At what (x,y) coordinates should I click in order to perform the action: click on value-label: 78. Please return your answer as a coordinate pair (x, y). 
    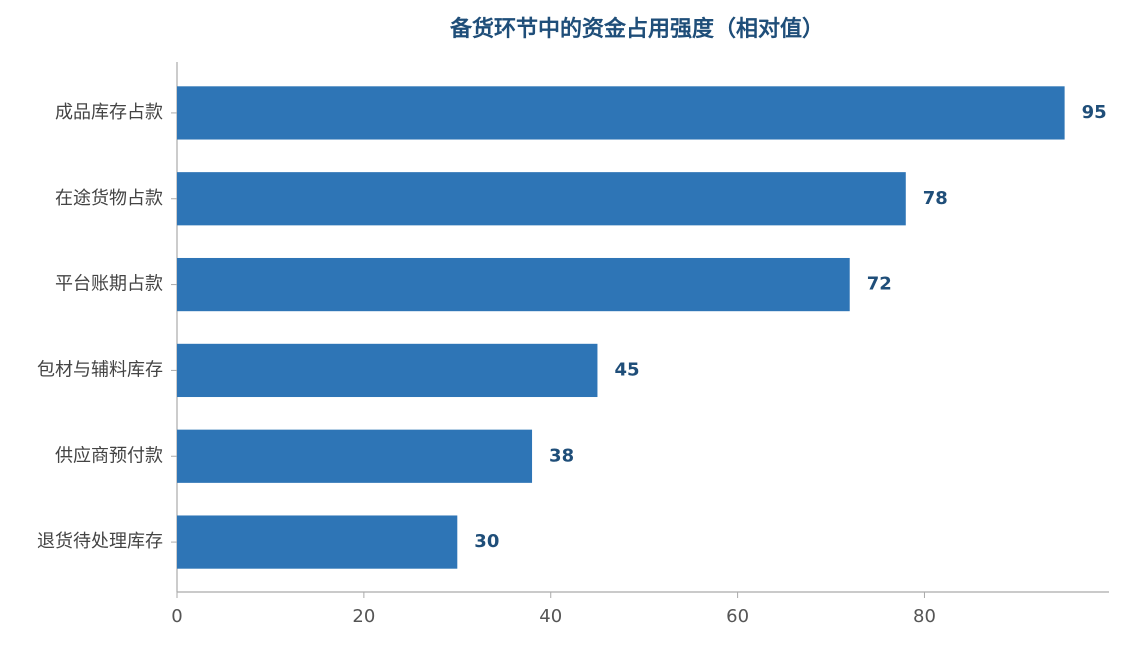
    Looking at the image, I should click on (935, 198).